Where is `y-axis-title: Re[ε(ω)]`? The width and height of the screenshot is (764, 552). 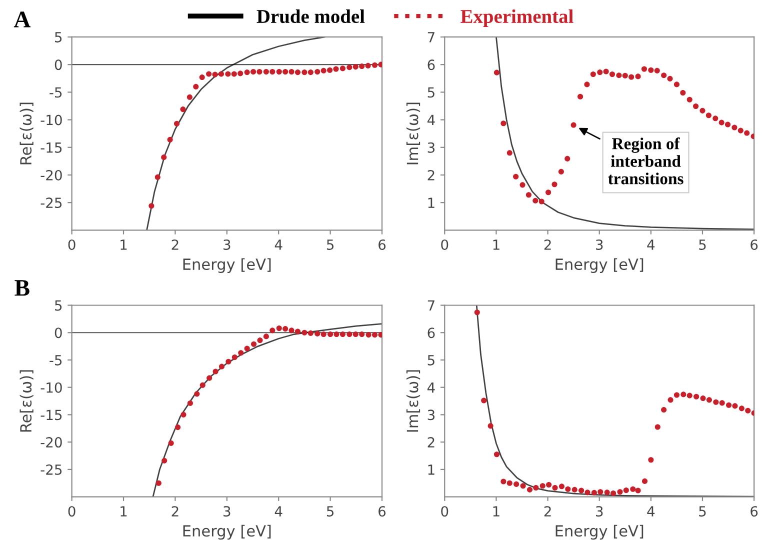
y-axis-title: Re[ε(ω)] is located at coordinates (27, 401).